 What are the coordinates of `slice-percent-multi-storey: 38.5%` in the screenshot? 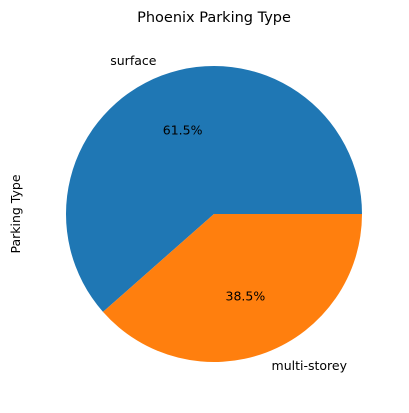 It's located at (246, 296).